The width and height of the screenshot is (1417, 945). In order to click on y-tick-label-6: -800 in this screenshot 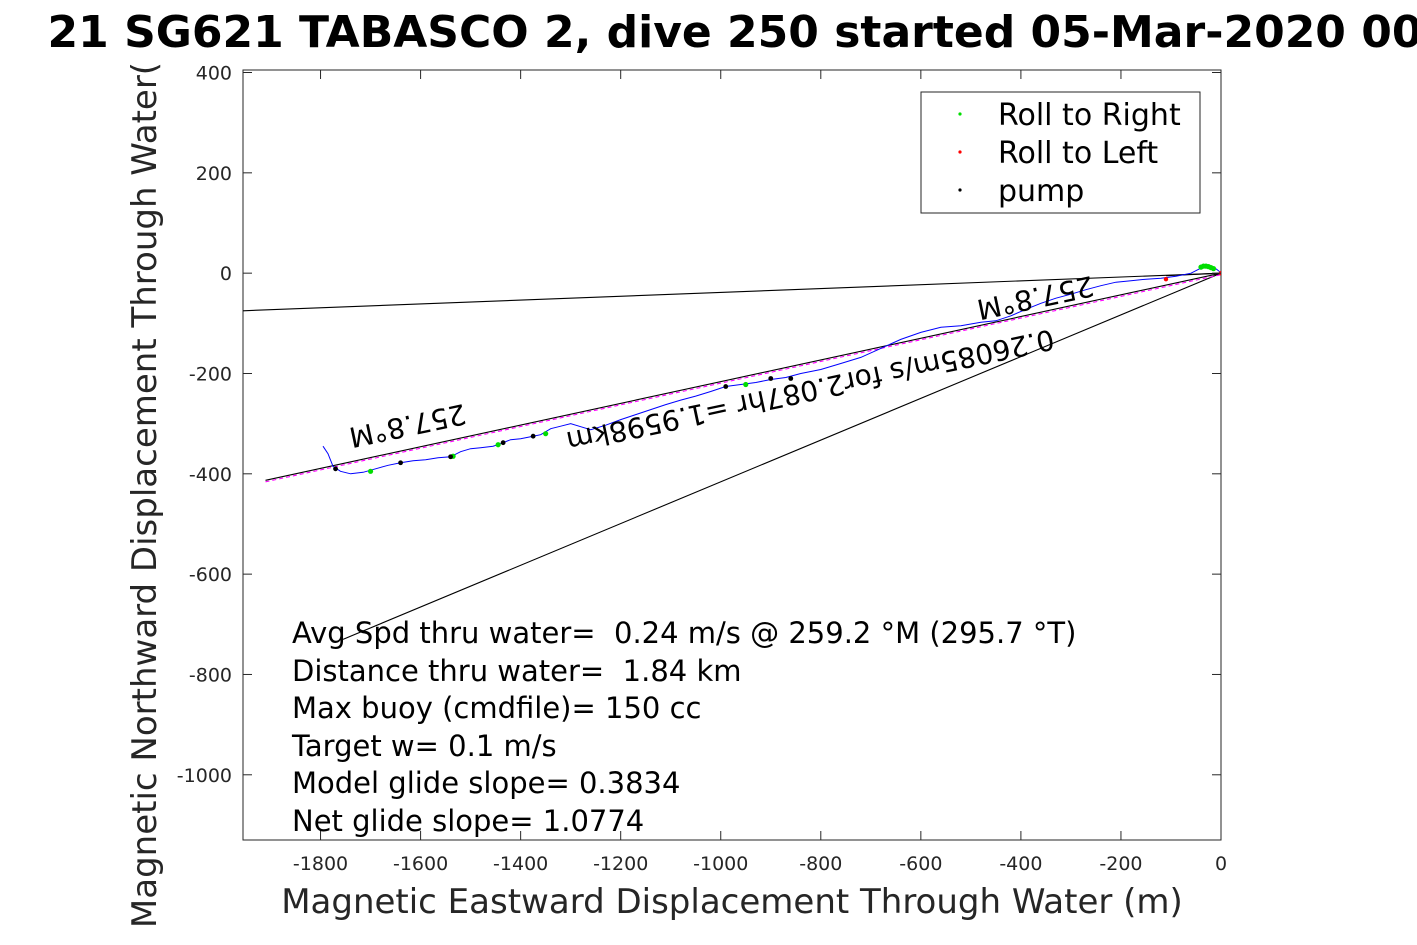, I will do `click(210, 675)`.